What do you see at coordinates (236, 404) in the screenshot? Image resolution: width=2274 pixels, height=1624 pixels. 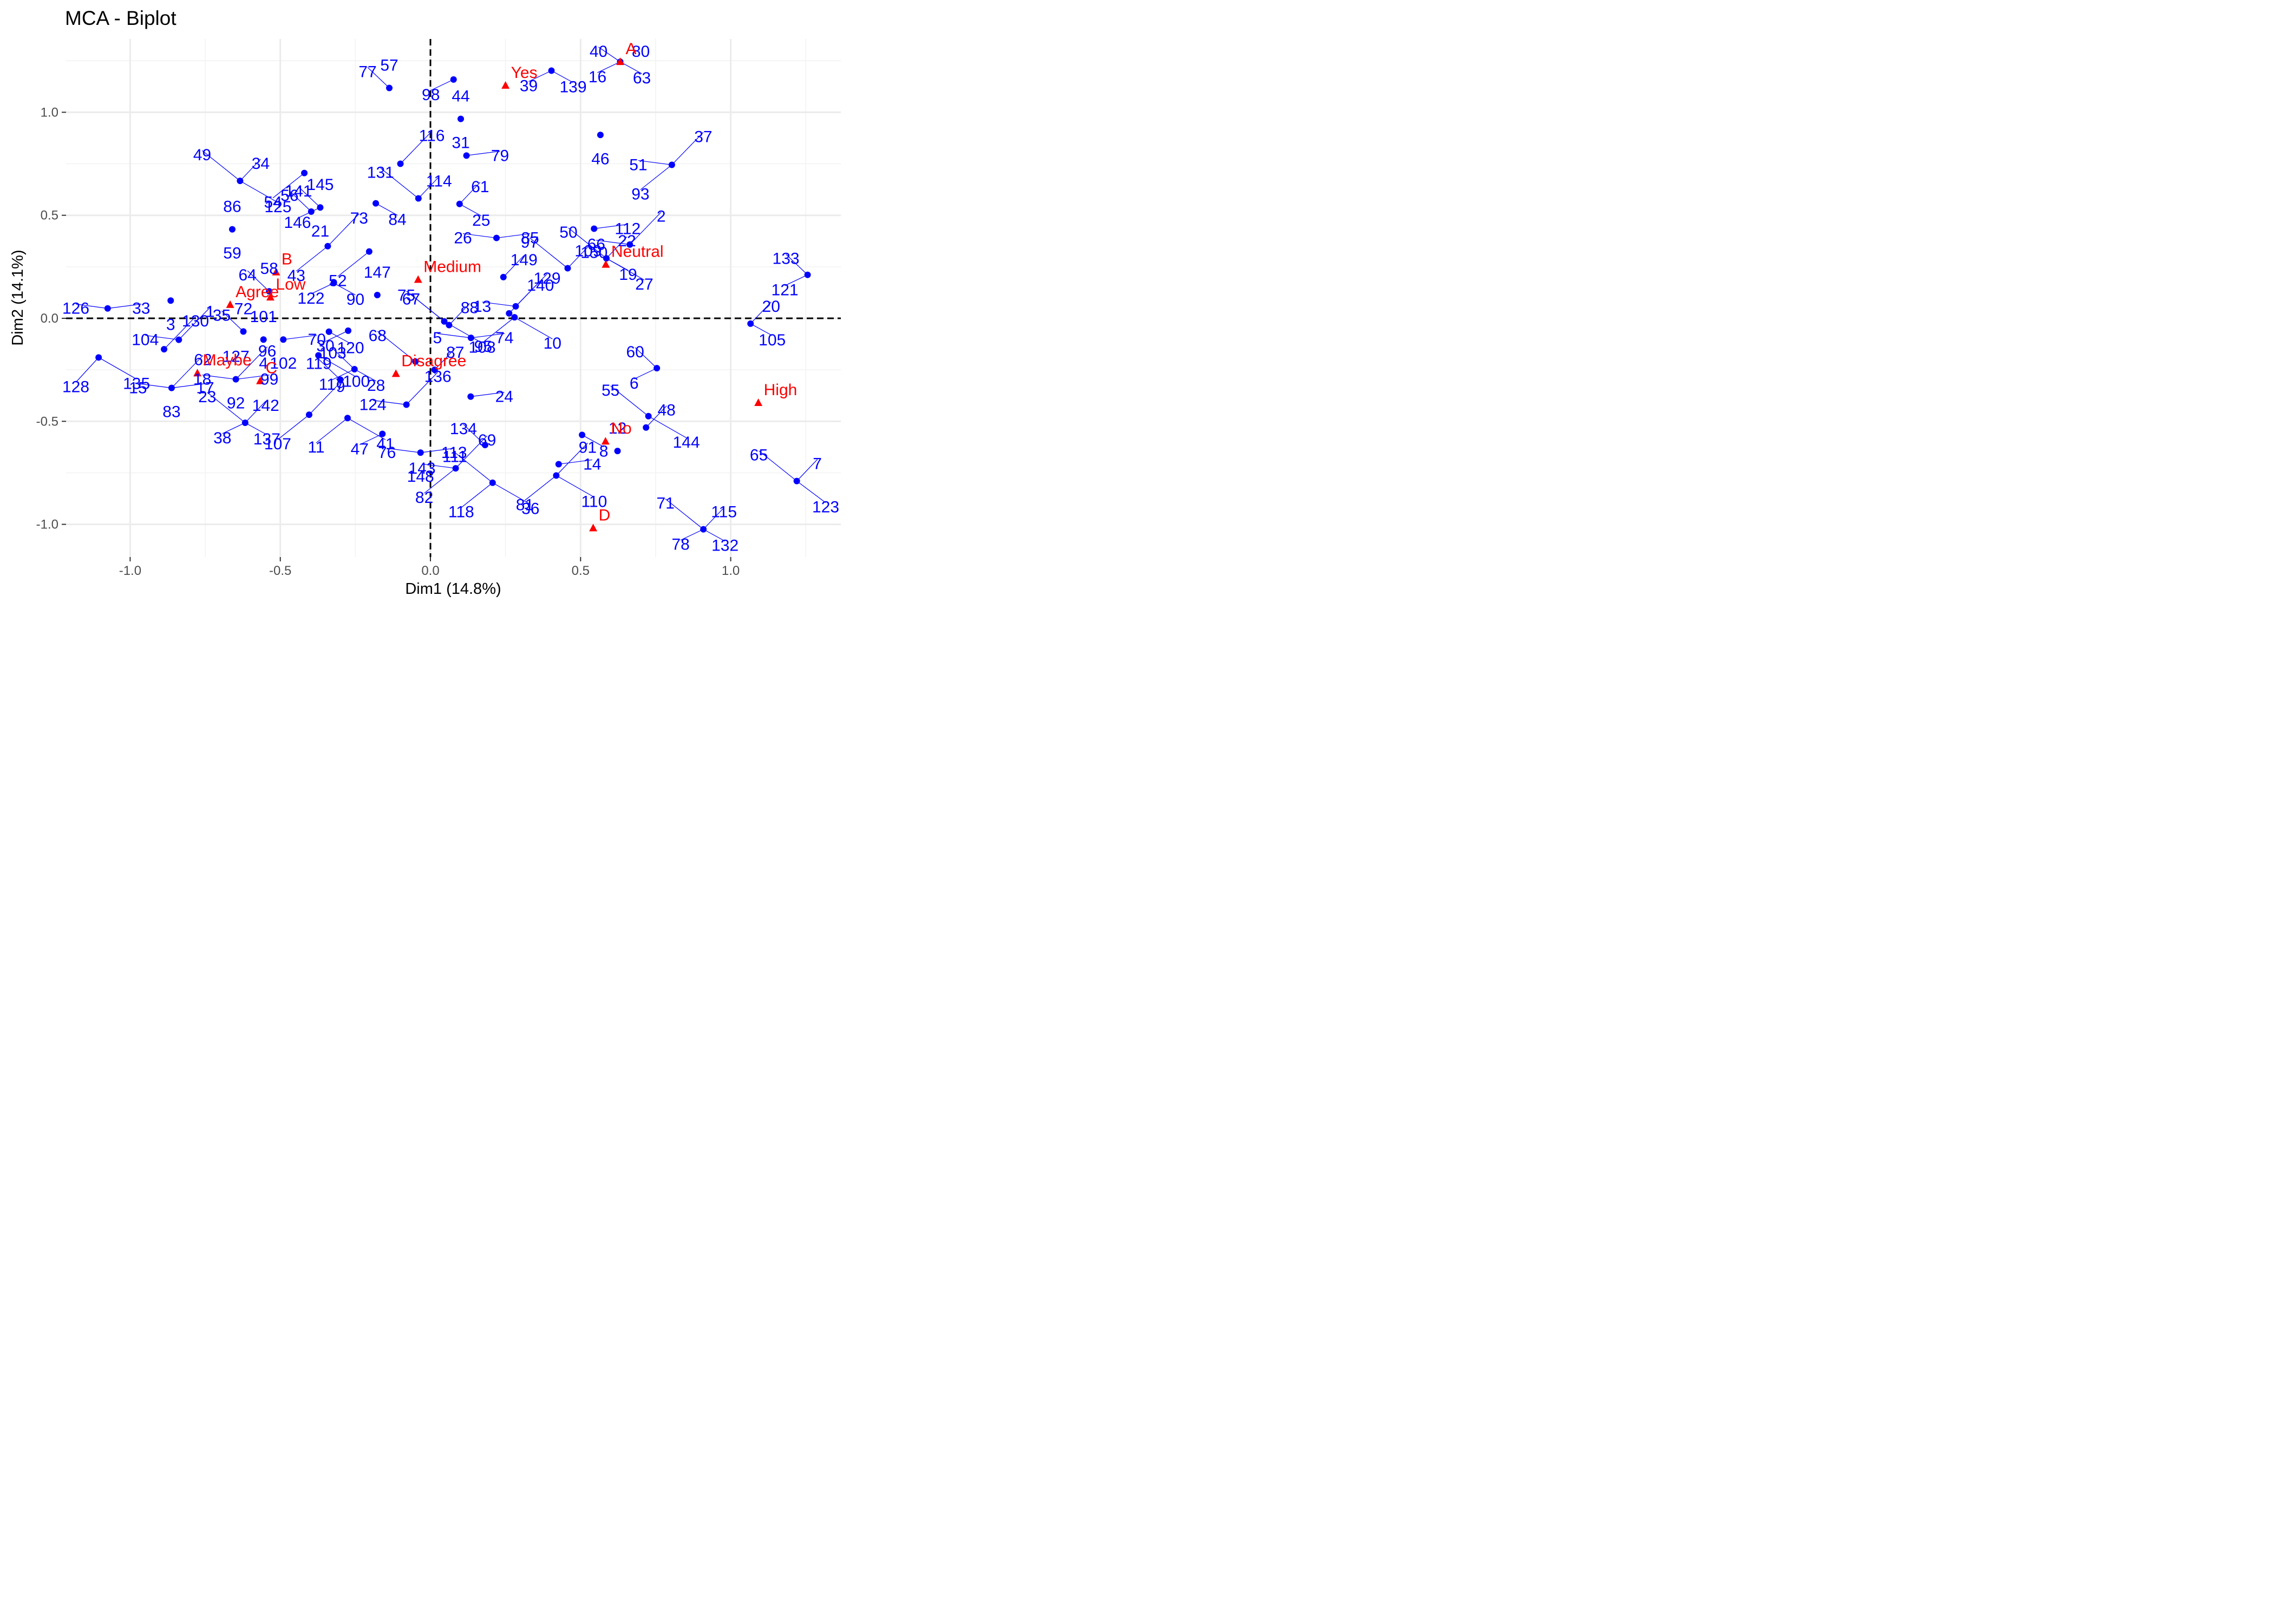 I see `individual-label: 92` at bounding box center [236, 404].